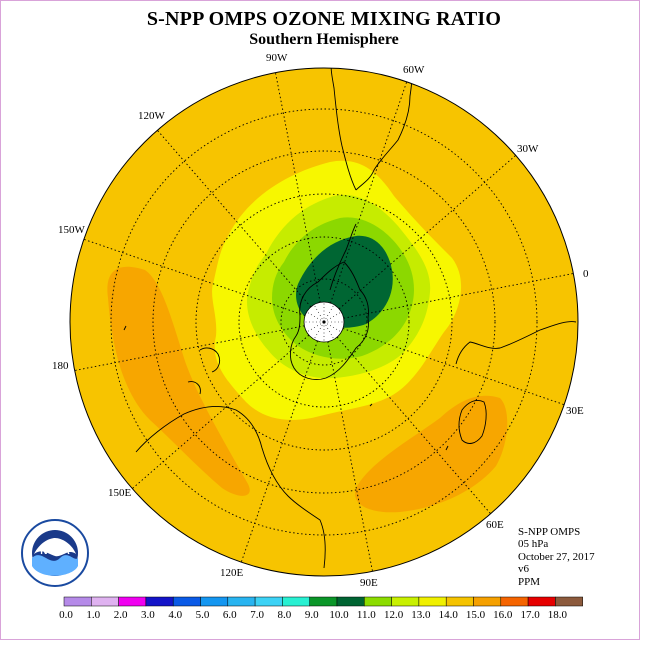 This screenshot has height=648, width=648. Describe the element at coordinates (472, 421) in the screenshot. I see `madagascar-coast` at that location.